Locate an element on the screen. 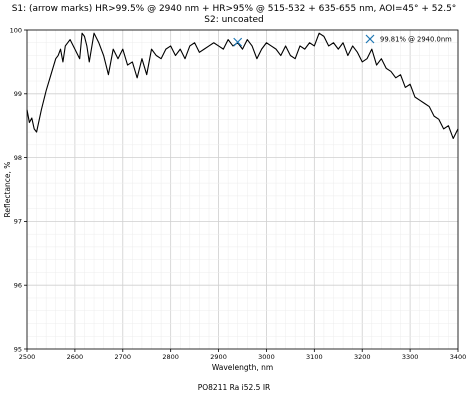 The height and width of the screenshot is (400, 468). y-tick-label: 100 is located at coordinates (16, 30).